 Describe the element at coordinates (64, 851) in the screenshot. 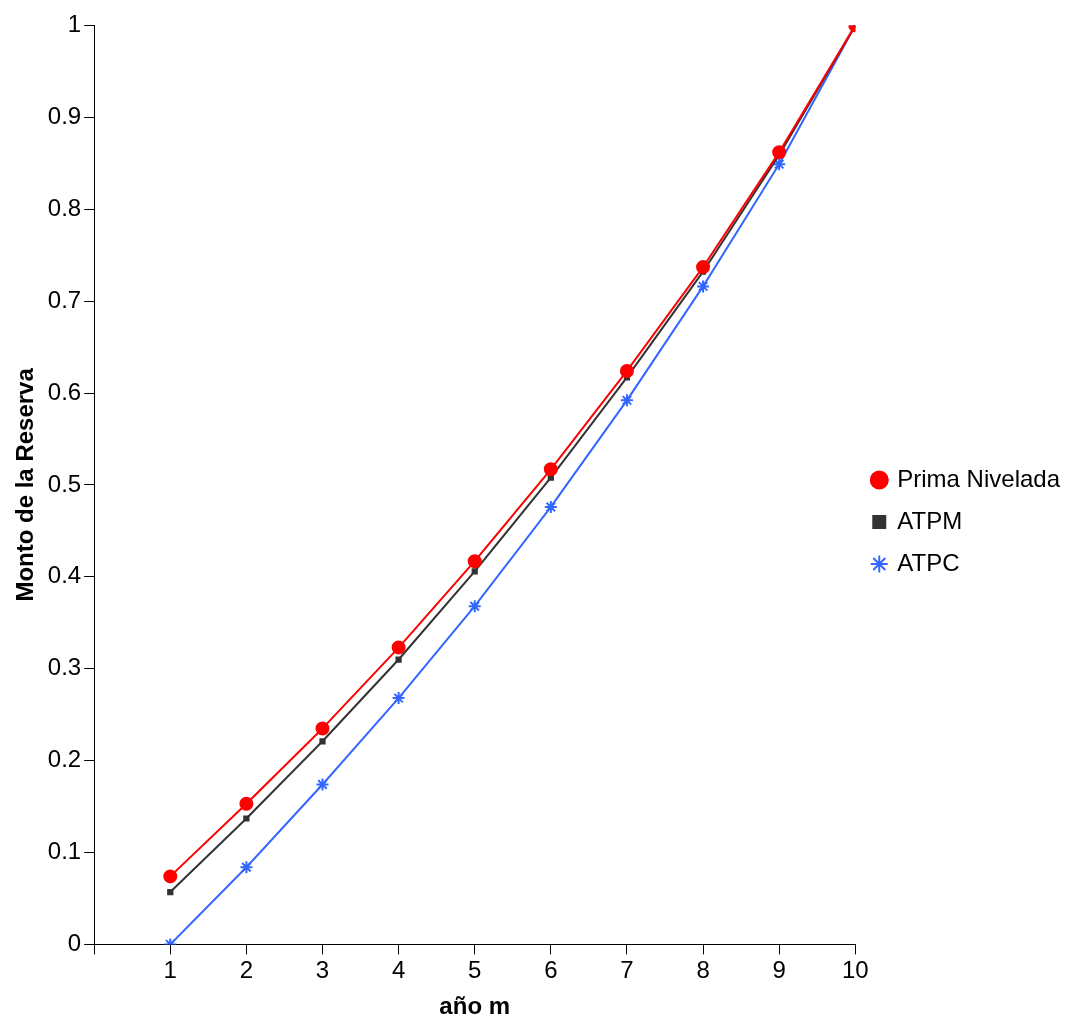

I see `y-tick-label: 0.1` at that location.